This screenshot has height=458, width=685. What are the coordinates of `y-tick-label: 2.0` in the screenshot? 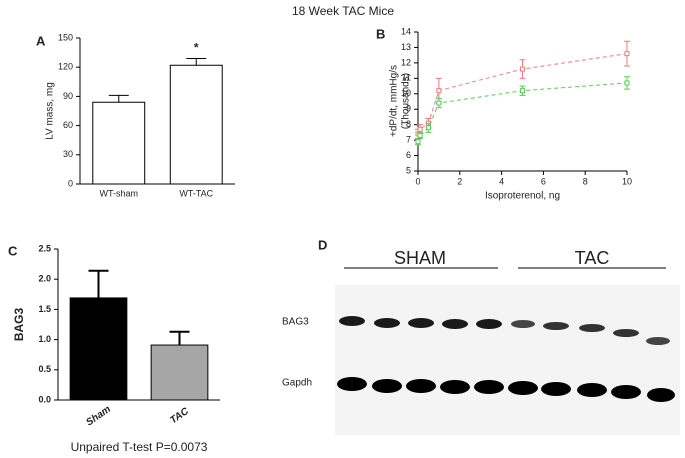 It's located at (44, 279).